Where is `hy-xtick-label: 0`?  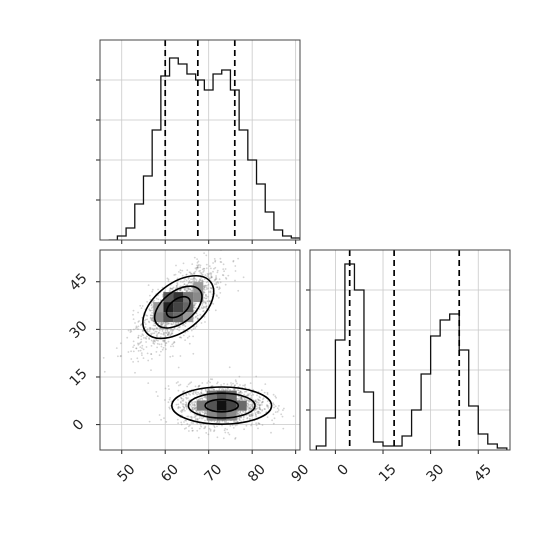
hy-xtick-label: 0 is located at coordinates (344, 470).